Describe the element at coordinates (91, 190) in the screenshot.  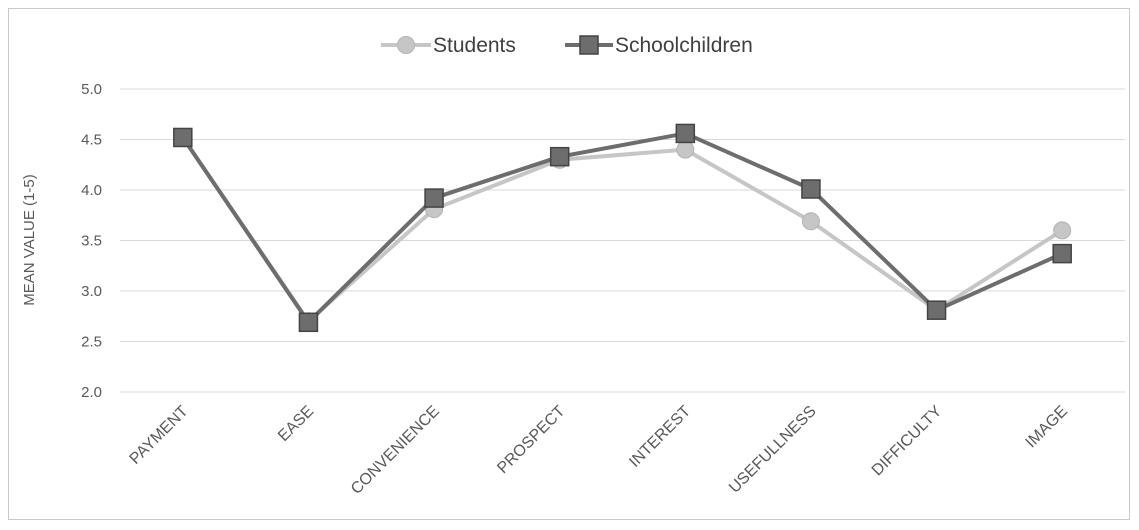
I see `y-tick-label: 4.0` at that location.